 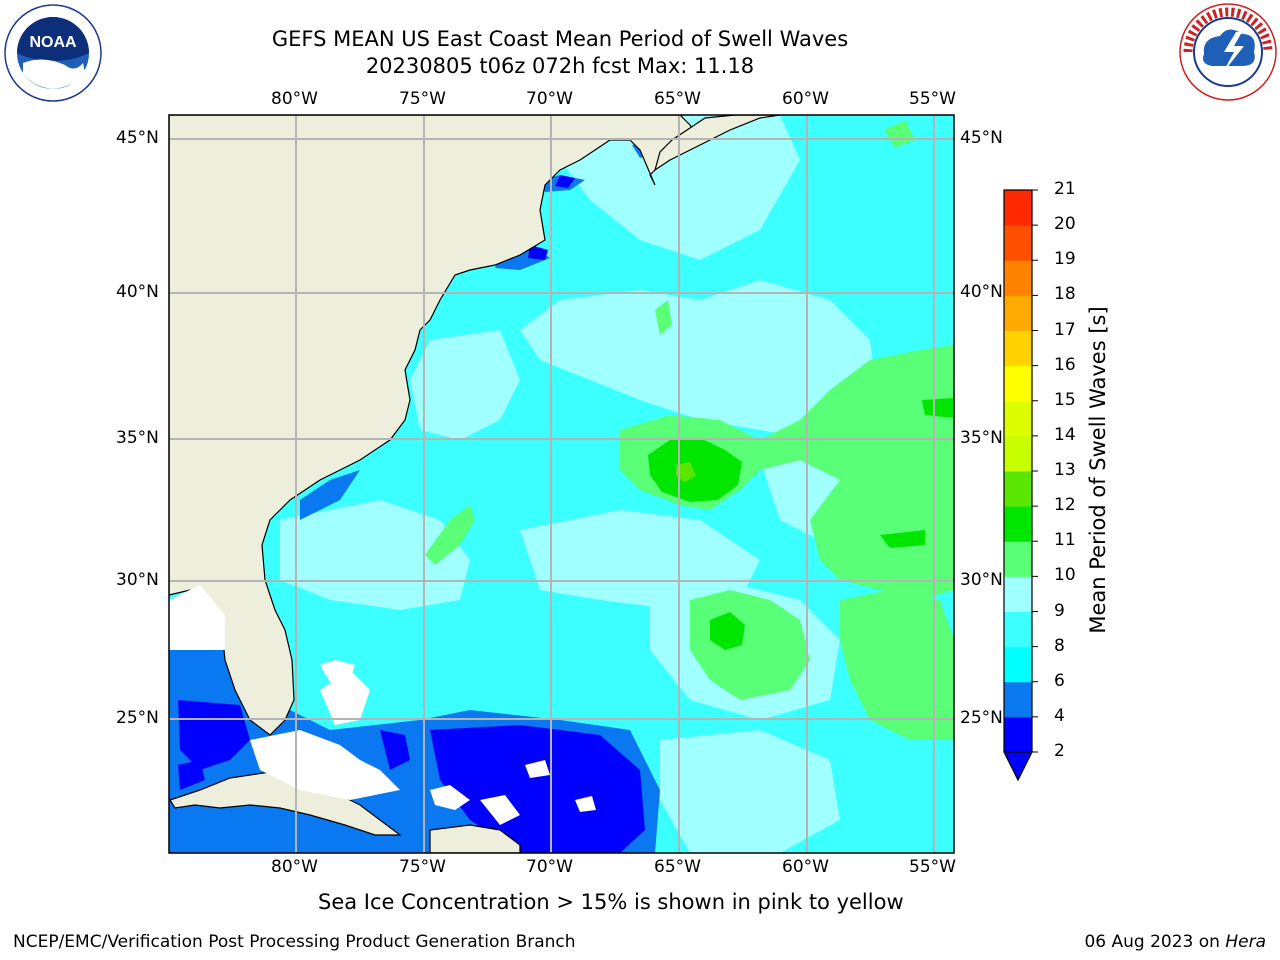 What do you see at coordinates (1228, 54) in the screenshot?
I see `nws-logo` at bounding box center [1228, 54].